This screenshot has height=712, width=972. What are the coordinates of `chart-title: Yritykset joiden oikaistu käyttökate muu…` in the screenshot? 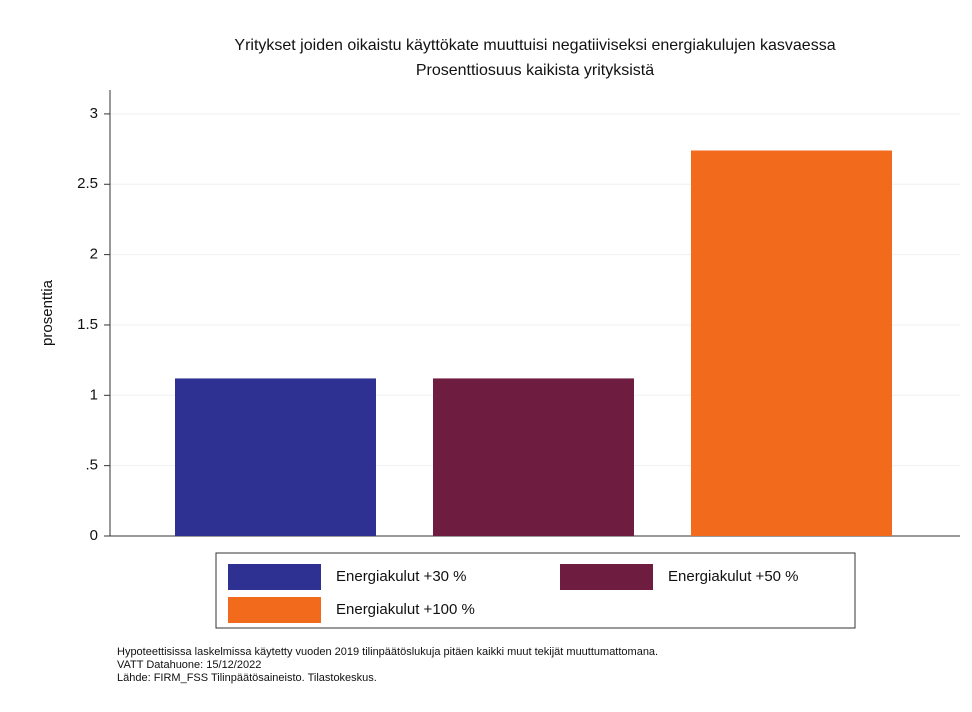 It's located at (534, 45).